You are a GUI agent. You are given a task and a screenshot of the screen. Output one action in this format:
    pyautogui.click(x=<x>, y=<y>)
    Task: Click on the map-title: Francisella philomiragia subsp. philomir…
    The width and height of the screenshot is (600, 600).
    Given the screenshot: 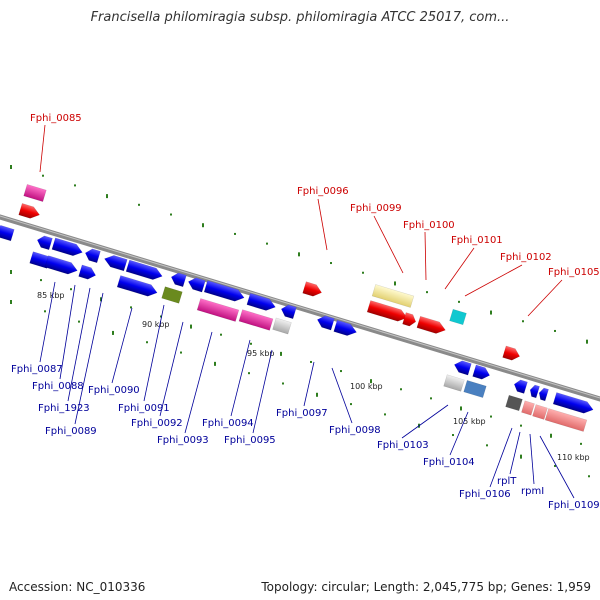 What is the action you would take?
    pyautogui.click(x=300, y=17)
    